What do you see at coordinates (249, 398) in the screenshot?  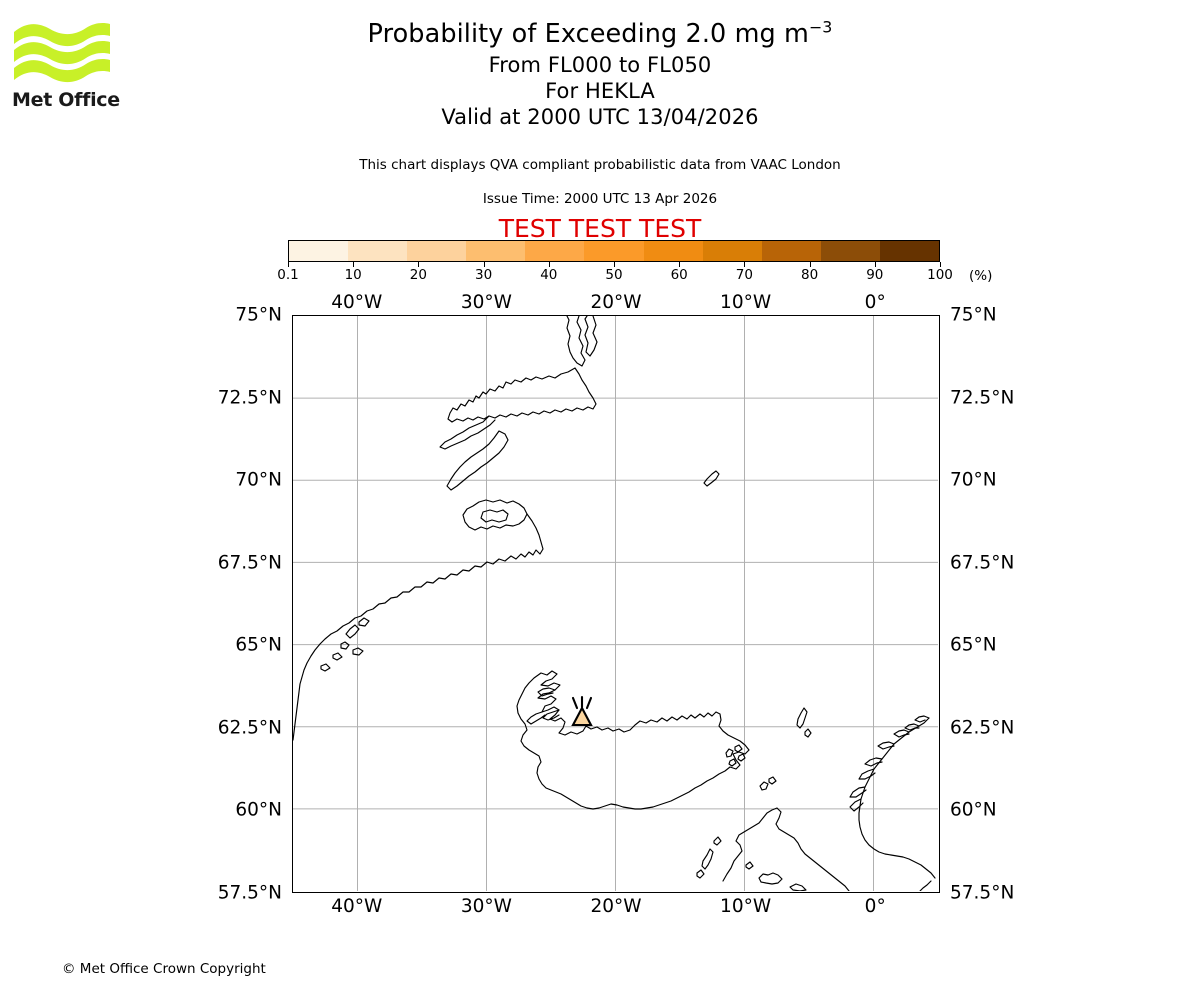 I see `lat-tick-left-72.5°N: 72.5°N` at bounding box center [249, 398].